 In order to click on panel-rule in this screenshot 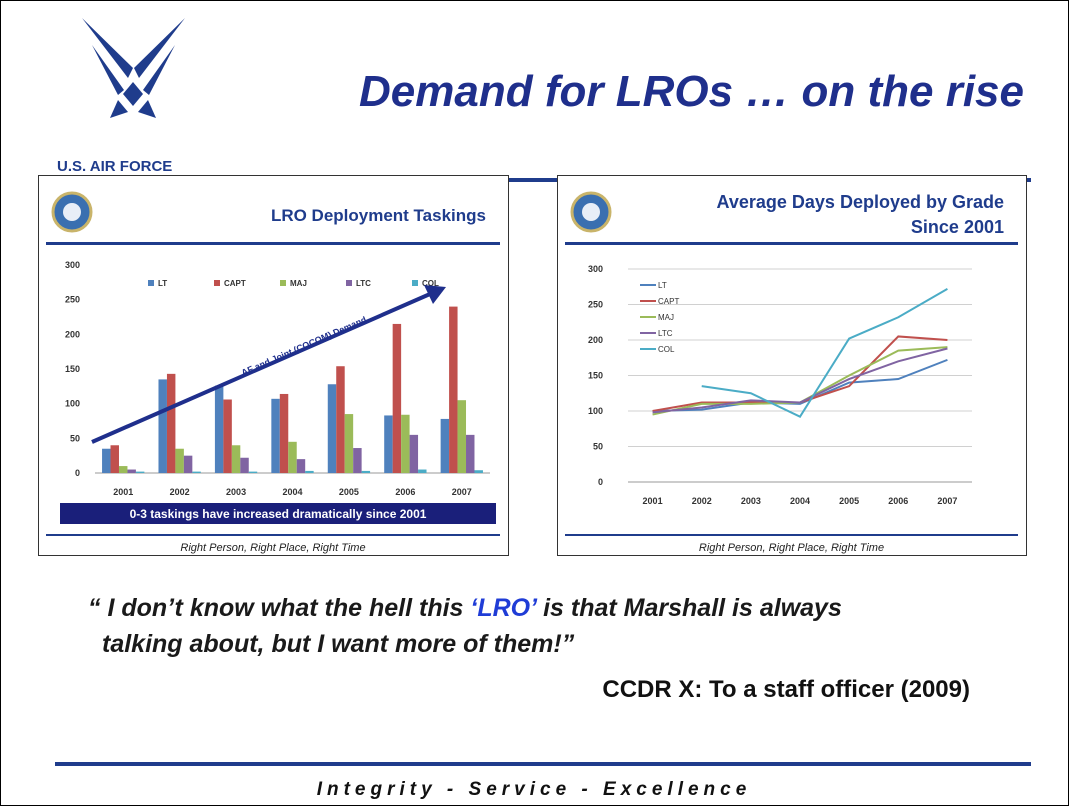, I will do `click(791, 243)`.